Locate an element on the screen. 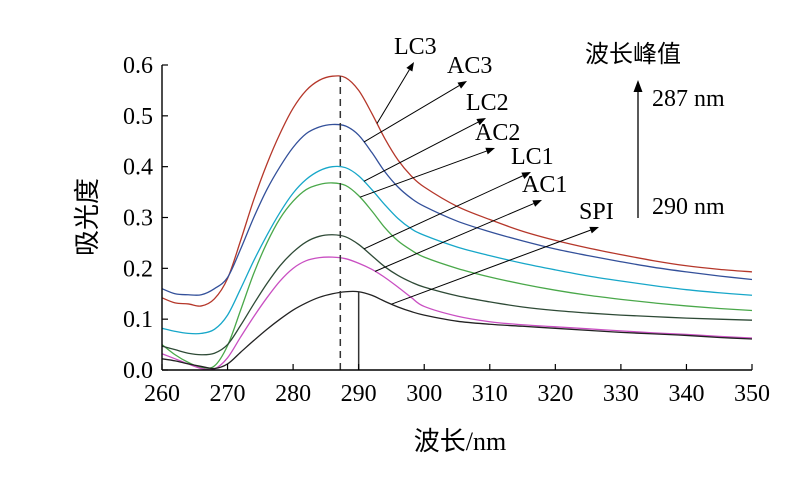 The image size is (794, 477). y-tick-label: 0.6 is located at coordinates (138, 66).